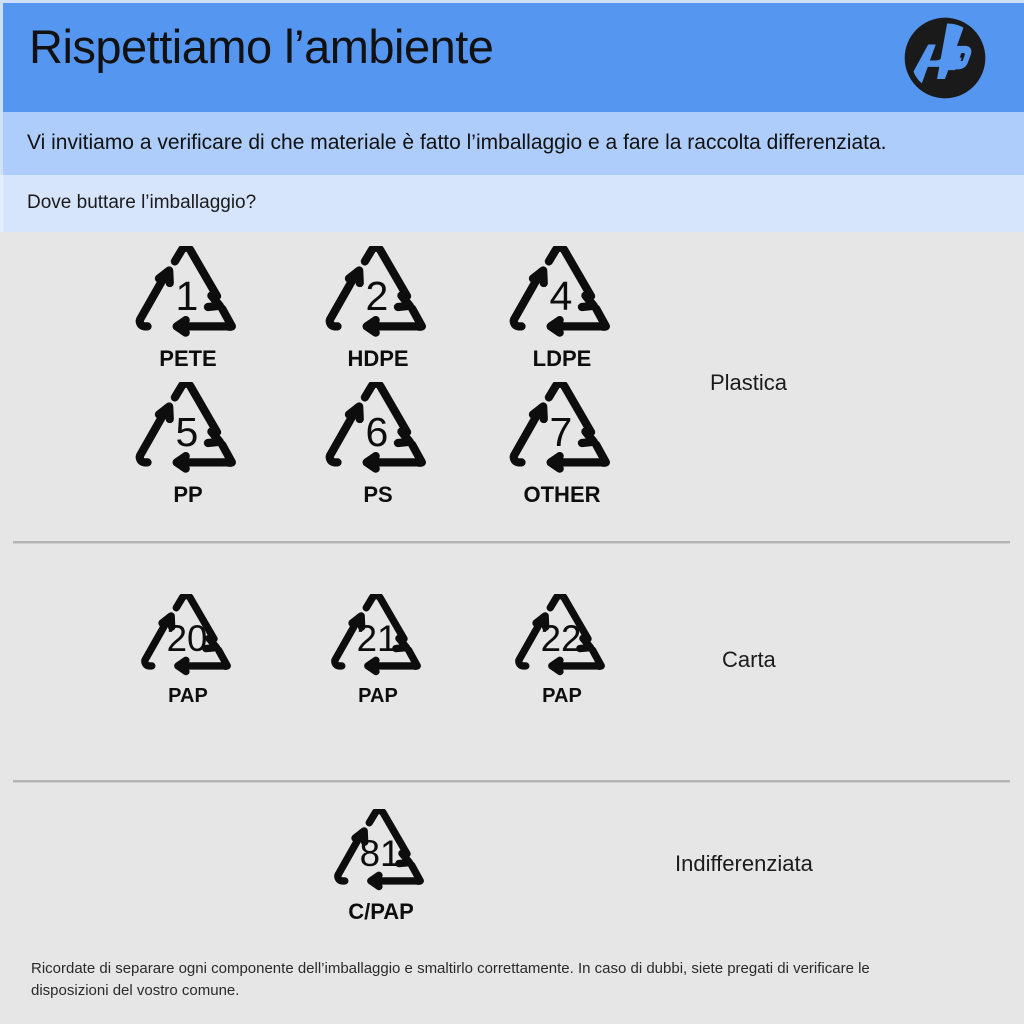 The width and height of the screenshot is (1024, 1024). Describe the element at coordinates (560, 432) in the screenshot. I see `recycling-code-number: 7` at that location.